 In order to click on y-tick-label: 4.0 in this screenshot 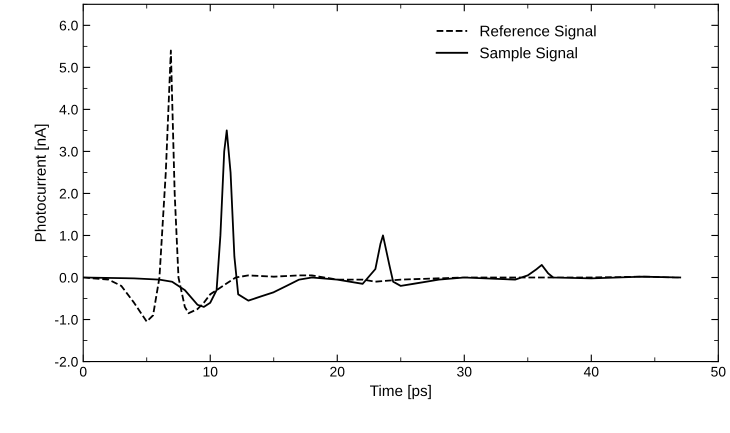, I will do `click(68, 109)`.